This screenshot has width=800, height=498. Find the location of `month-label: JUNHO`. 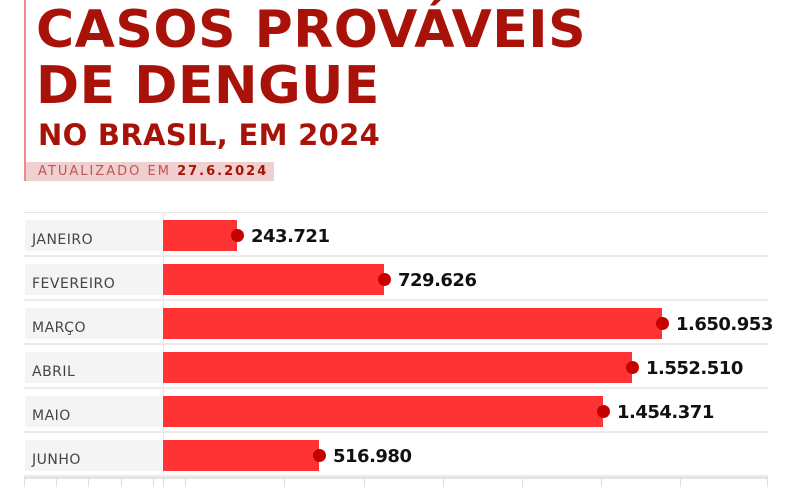

month-label: JUNHO is located at coordinates (56, 460).